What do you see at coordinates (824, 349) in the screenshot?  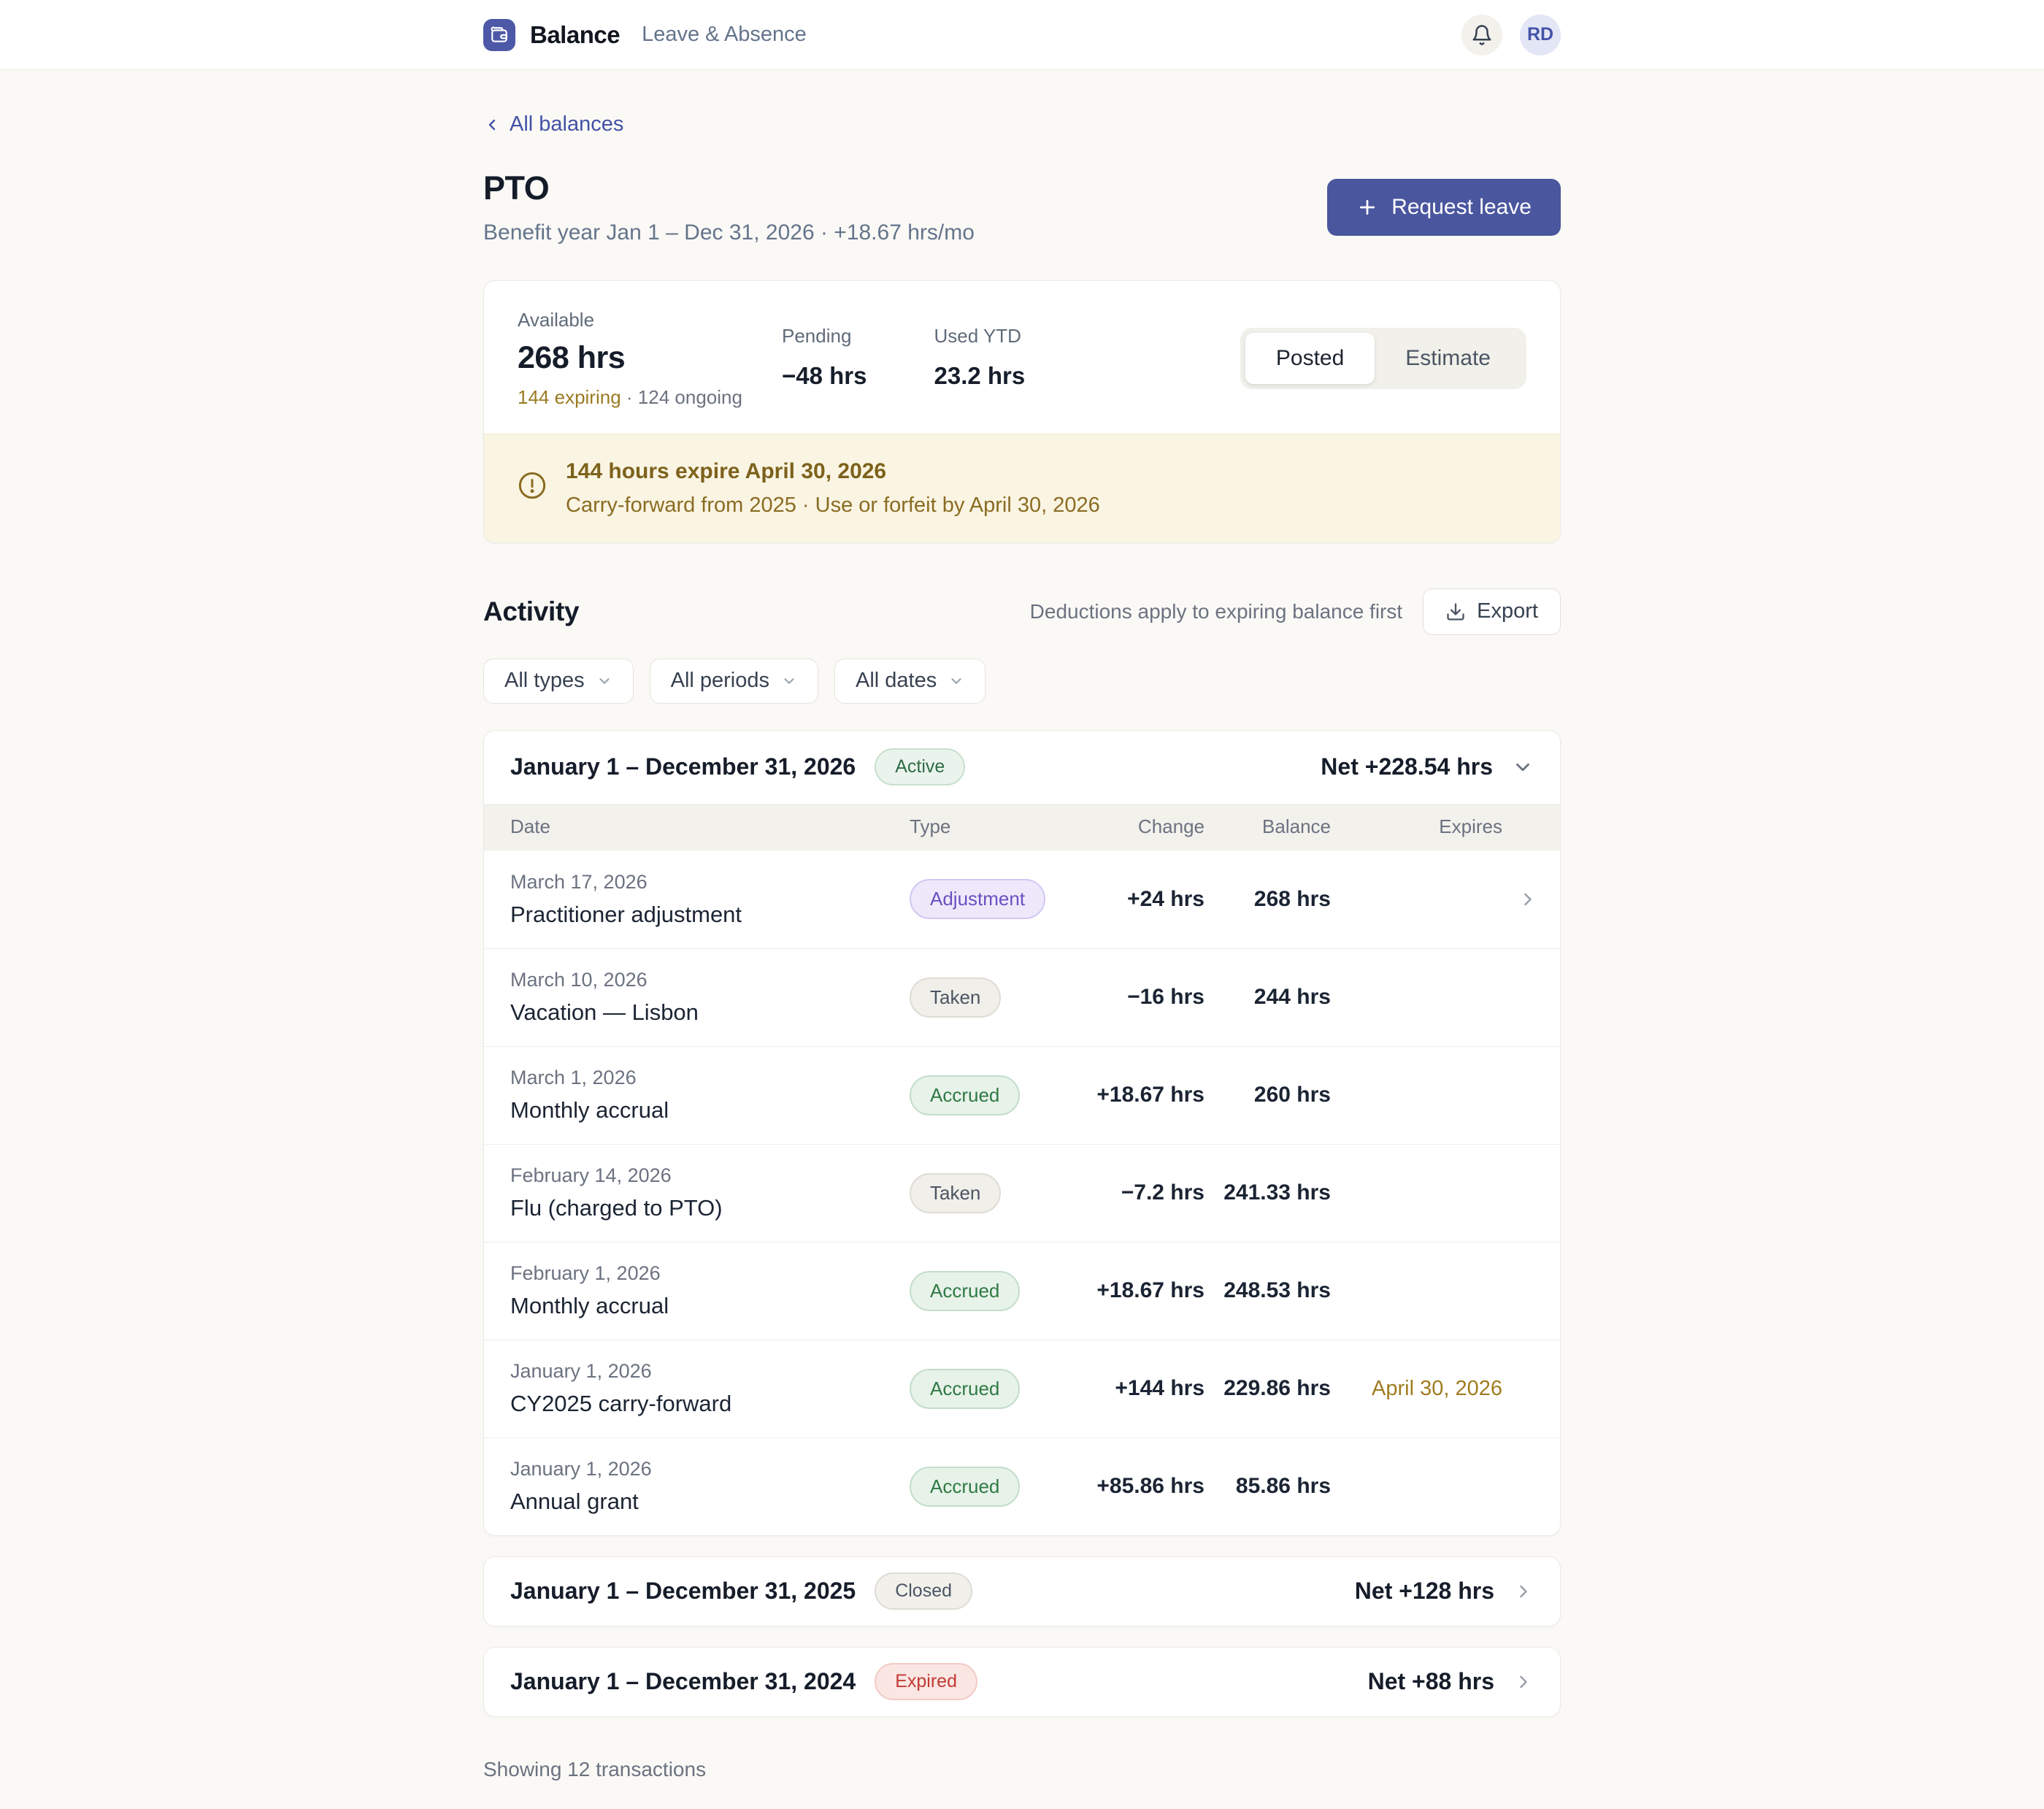 I see `pending-kpi: Pending −48 hrs` at bounding box center [824, 349].